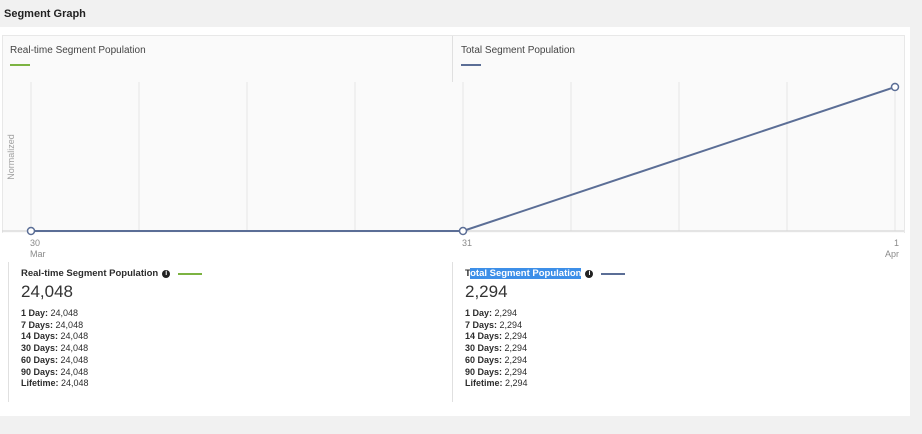 This screenshot has height=434, width=922. I want to click on stat-row: 30 Days: 2,294, so click(545, 349).